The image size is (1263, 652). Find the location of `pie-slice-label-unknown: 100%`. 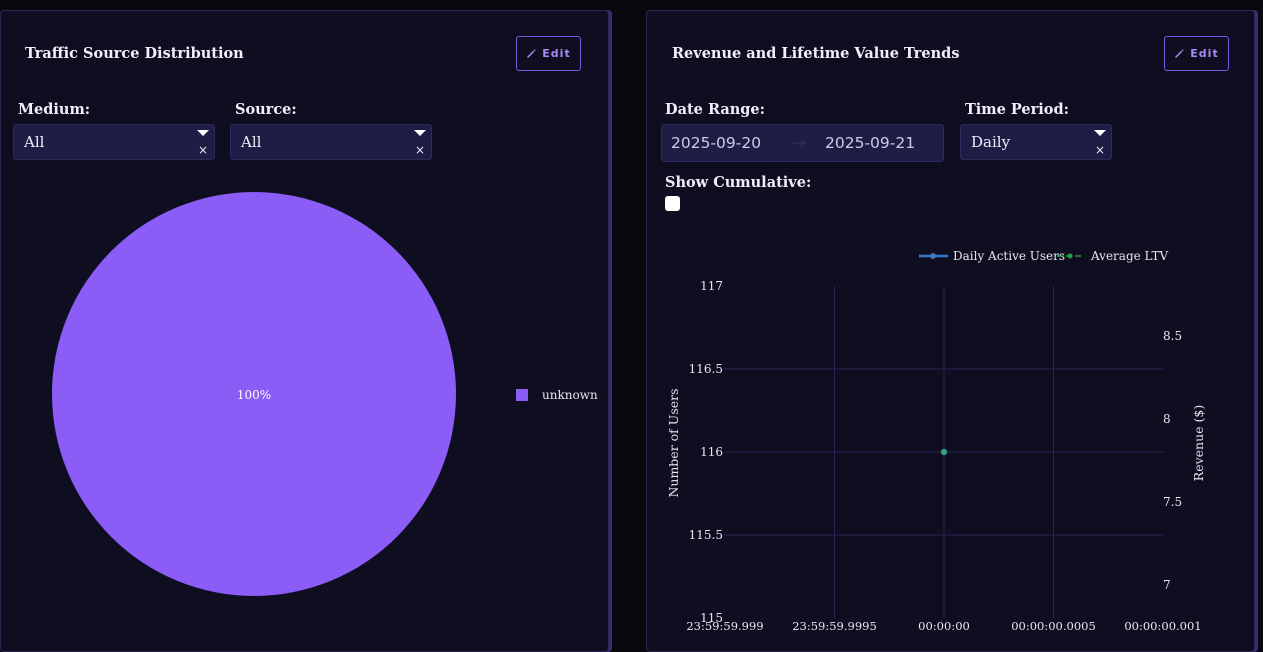

pie-slice-label-unknown: 100% is located at coordinates (254, 395).